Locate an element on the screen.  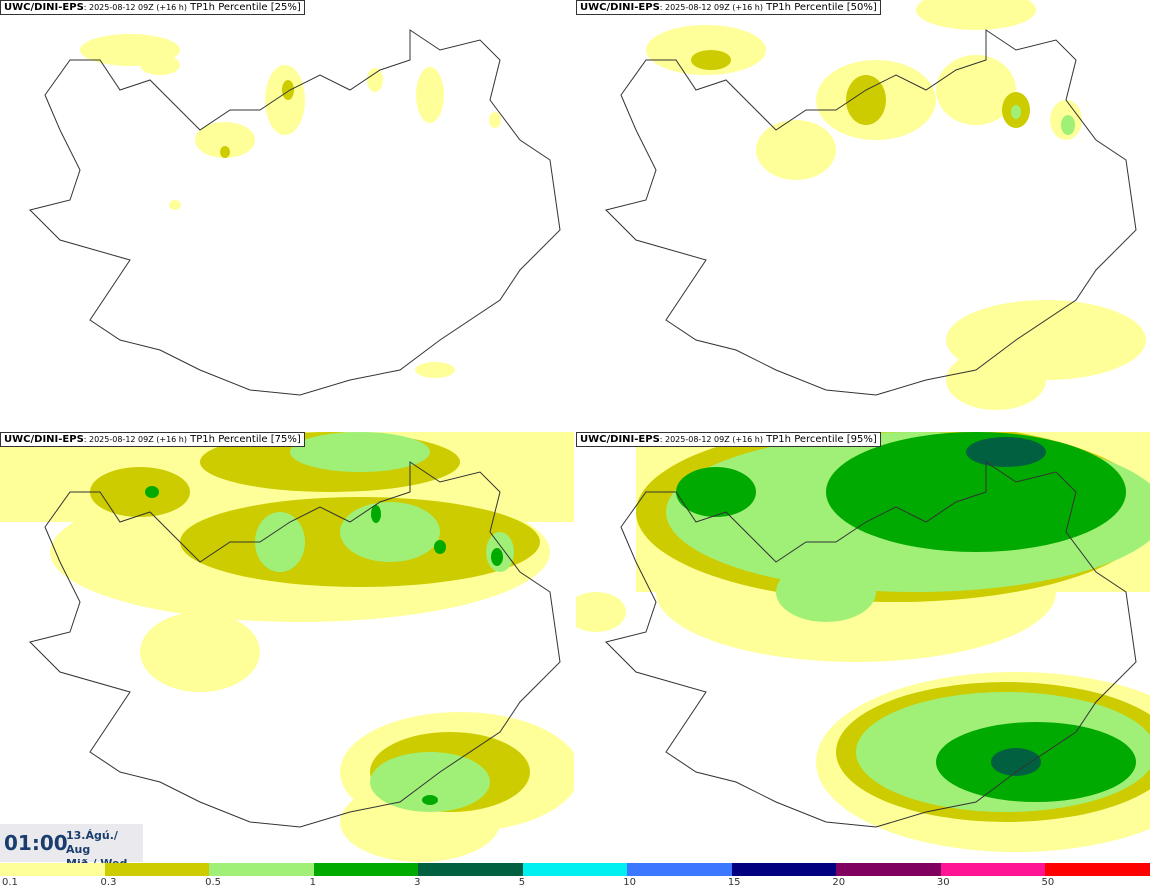
colorbar-tick-label: 3 is located at coordinates (417, 882).